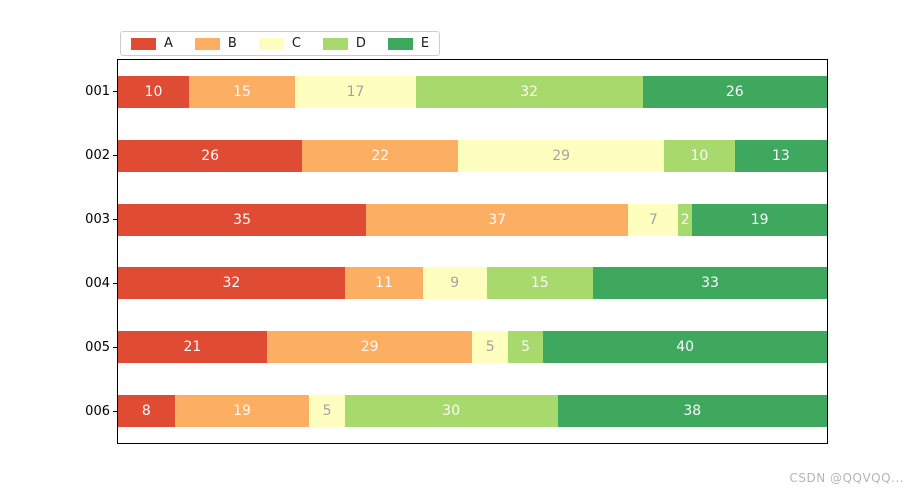 This screenshot has width=918, height=500. Describe the element at coordinates (232, 43) in the screenshot. I see `legend-label: B` at that location.